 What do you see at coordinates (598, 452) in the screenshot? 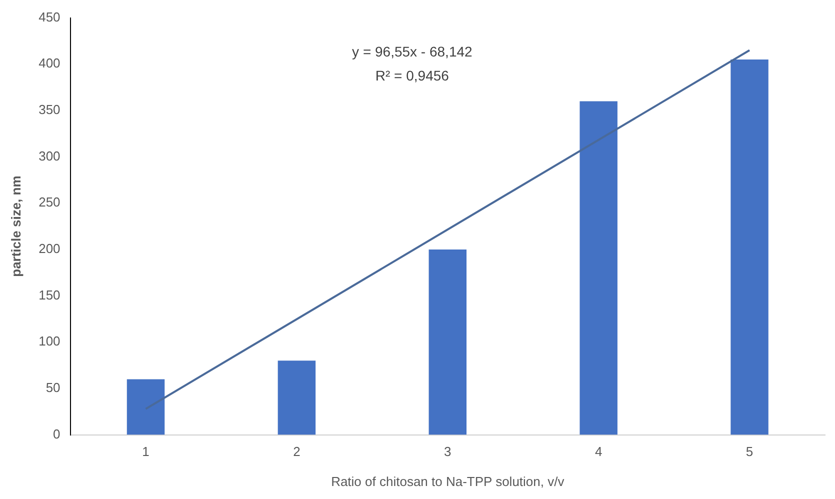
I see `x-tick-label: 4` at bounding box center [598, 452].